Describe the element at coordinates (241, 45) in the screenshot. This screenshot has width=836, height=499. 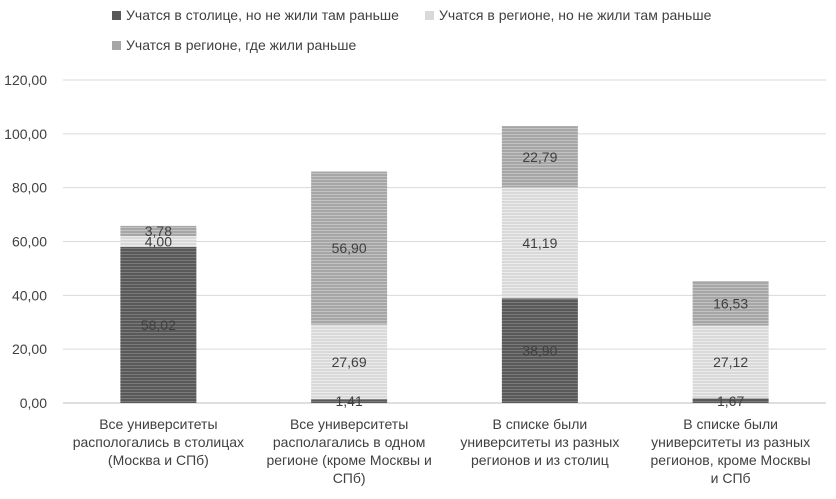
I see `legend-label-2: Учатся в регионе, где жили раньше` at that location.